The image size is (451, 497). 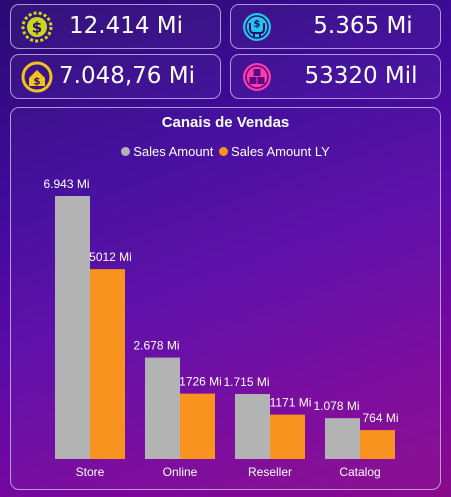 I want to click on data-label: 1171 Mi, so click(x=291, y=403).